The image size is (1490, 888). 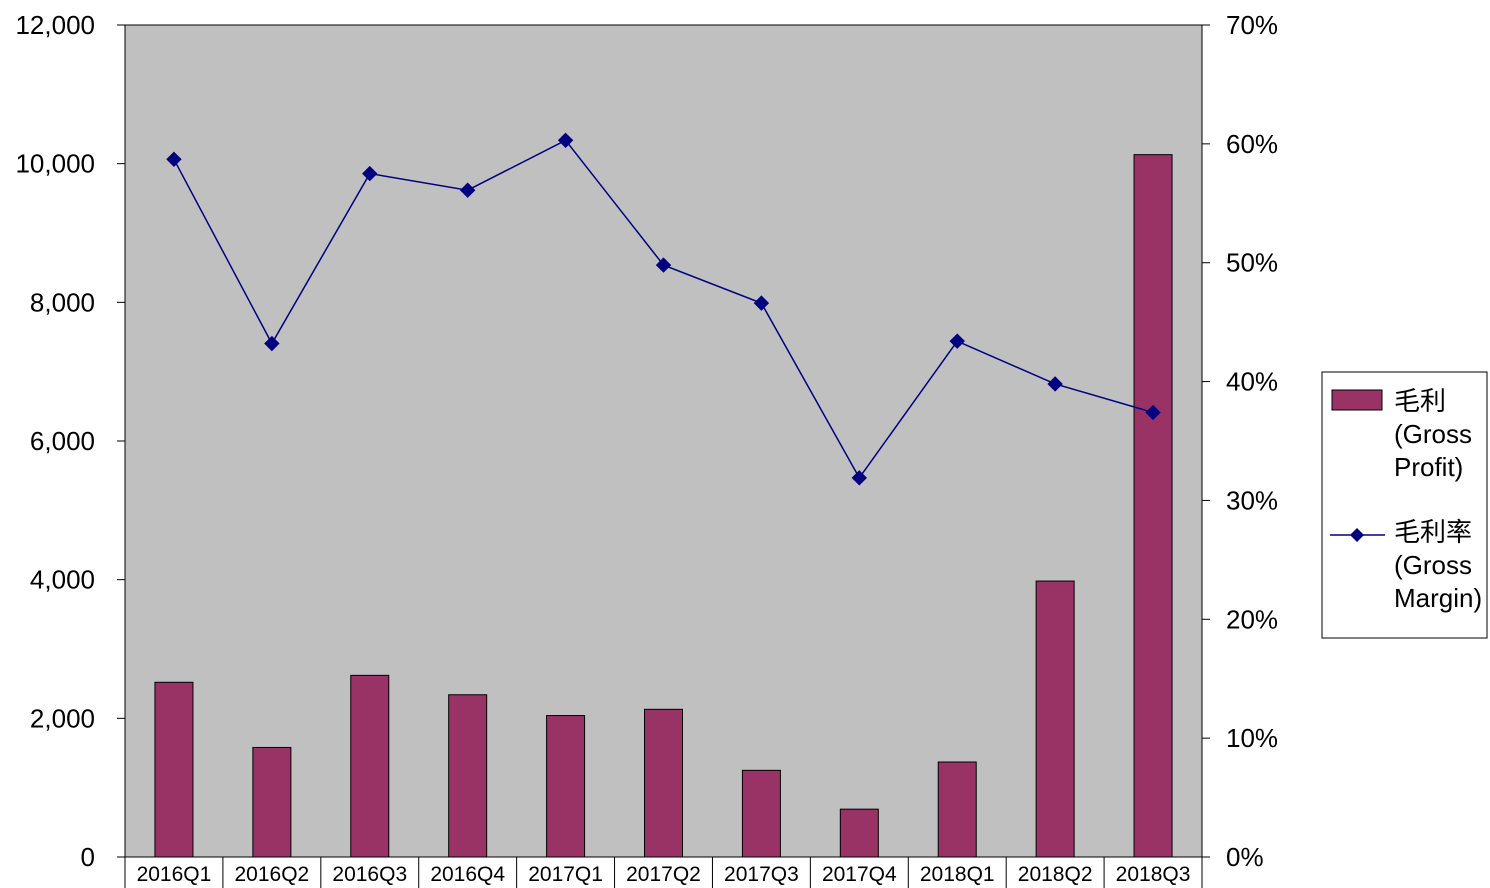 I want to click on left-tick-label: 6,000, so click(x=62, y=441).